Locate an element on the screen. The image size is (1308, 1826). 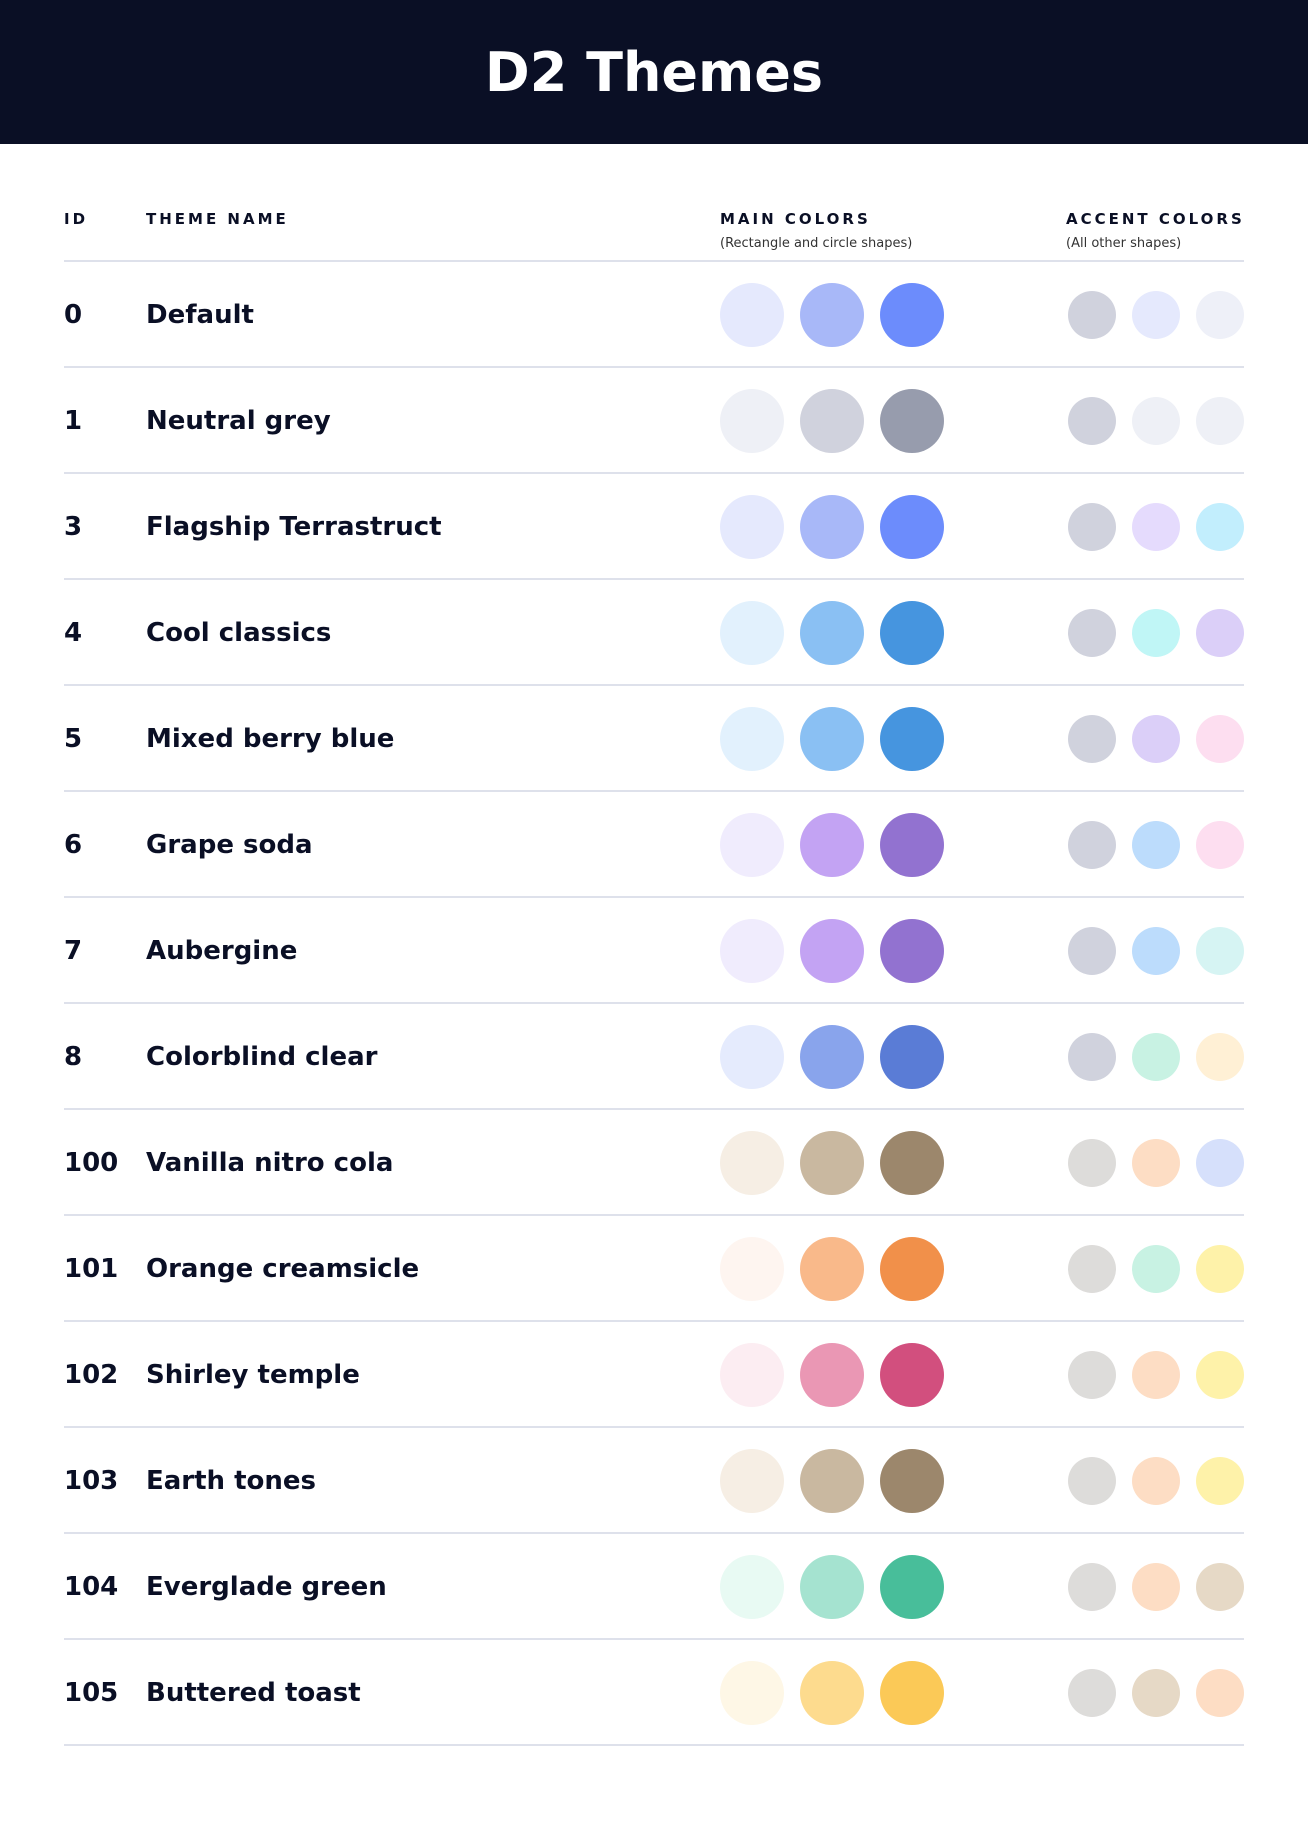
theme-id: 101 is located at coordinates (91, 1269).